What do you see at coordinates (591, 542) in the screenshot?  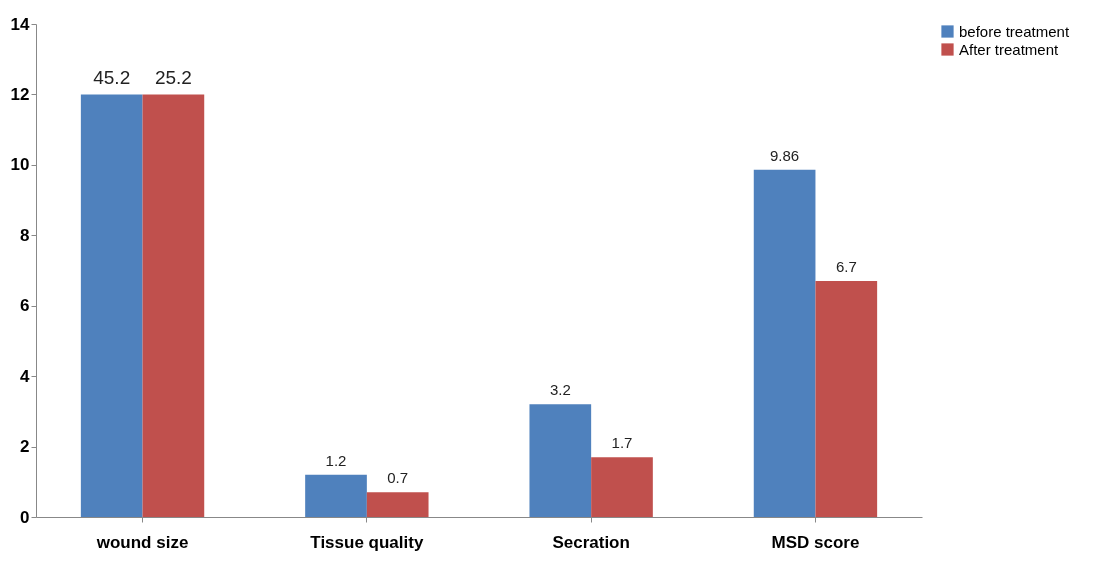 I see `x-tick-label: Secration` at bounding box center [591, 542].